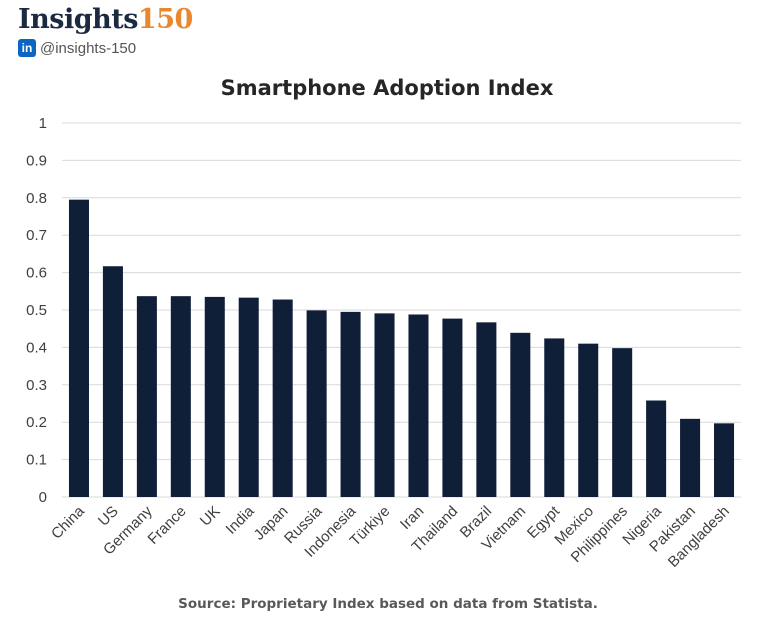 This screenshot has width=776, height=626. Describe the element at coordinates (316, 403) in the screenshot. I see `bar-russia` at that location.